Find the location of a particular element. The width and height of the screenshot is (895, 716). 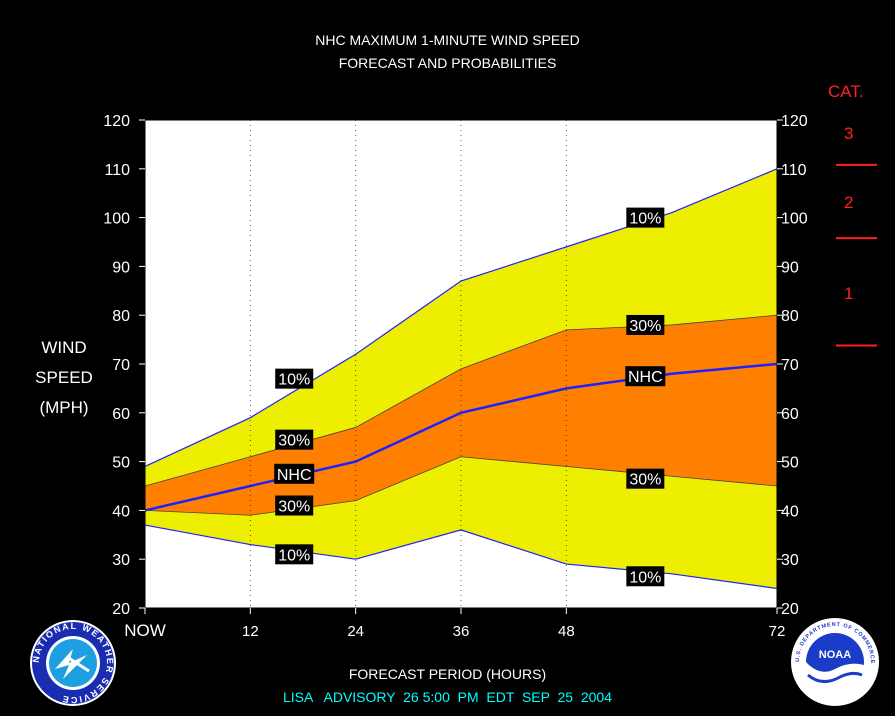

category-title: CAT. is located at coordinates (846, 91).